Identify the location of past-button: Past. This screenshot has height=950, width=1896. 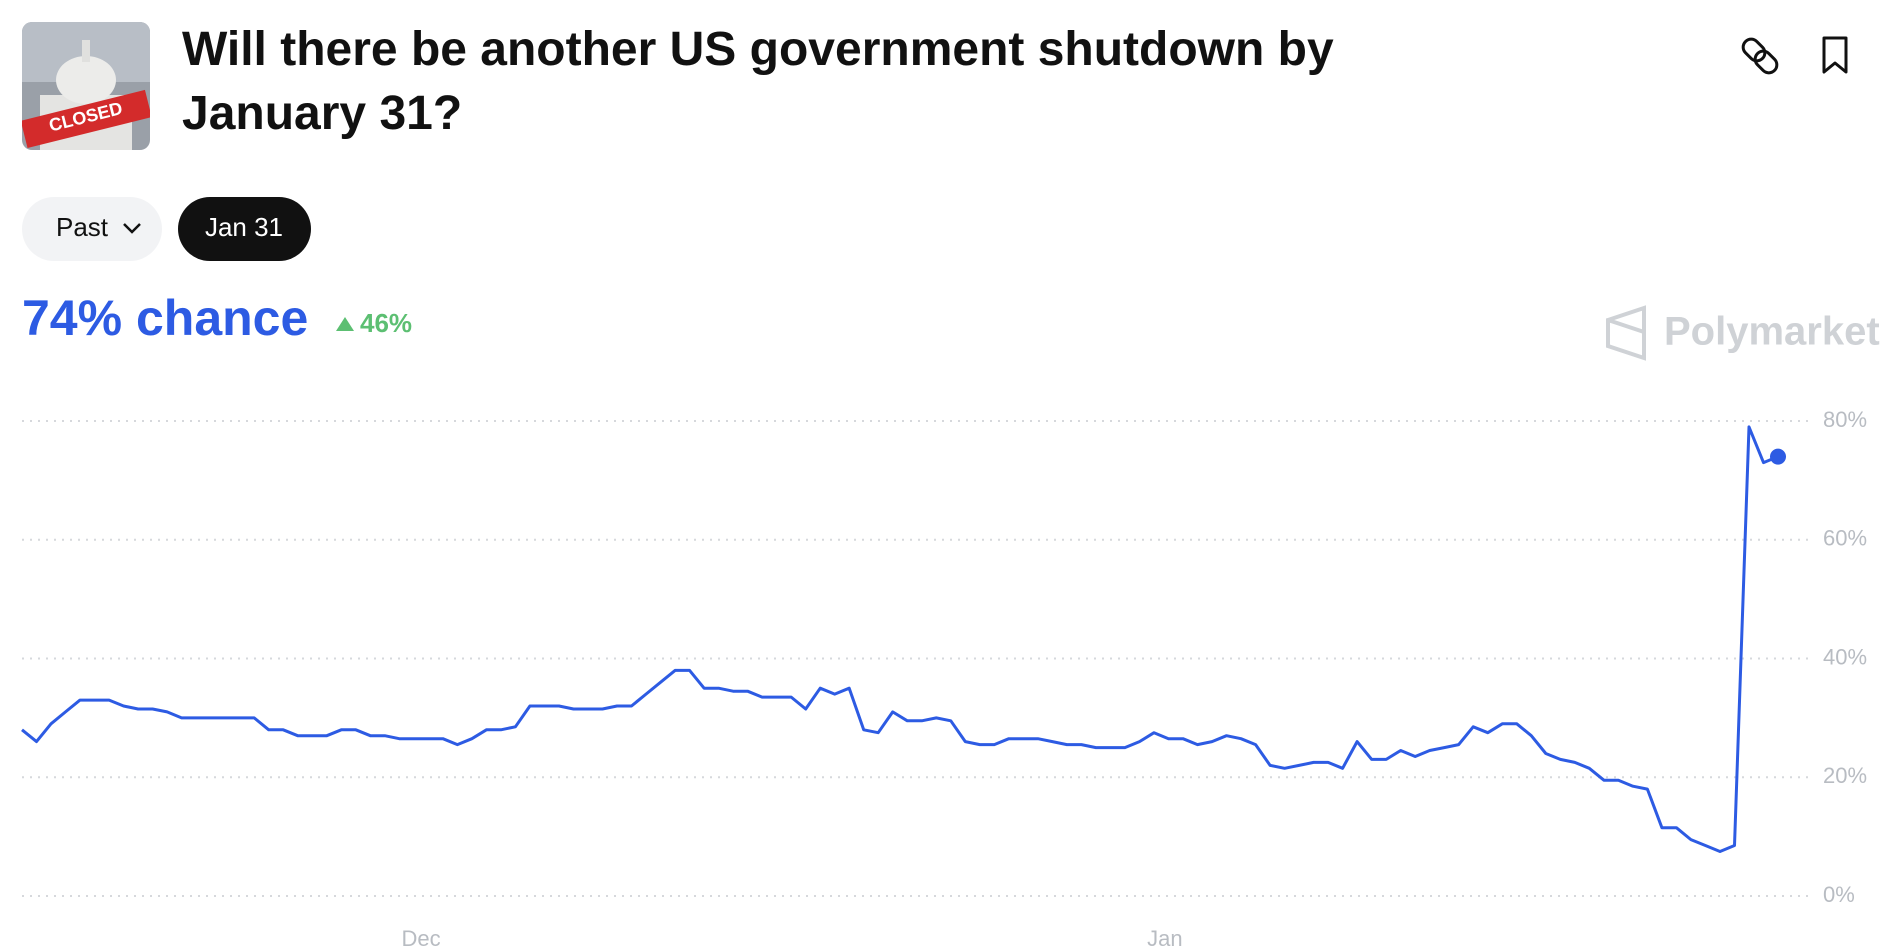
(92, 229).